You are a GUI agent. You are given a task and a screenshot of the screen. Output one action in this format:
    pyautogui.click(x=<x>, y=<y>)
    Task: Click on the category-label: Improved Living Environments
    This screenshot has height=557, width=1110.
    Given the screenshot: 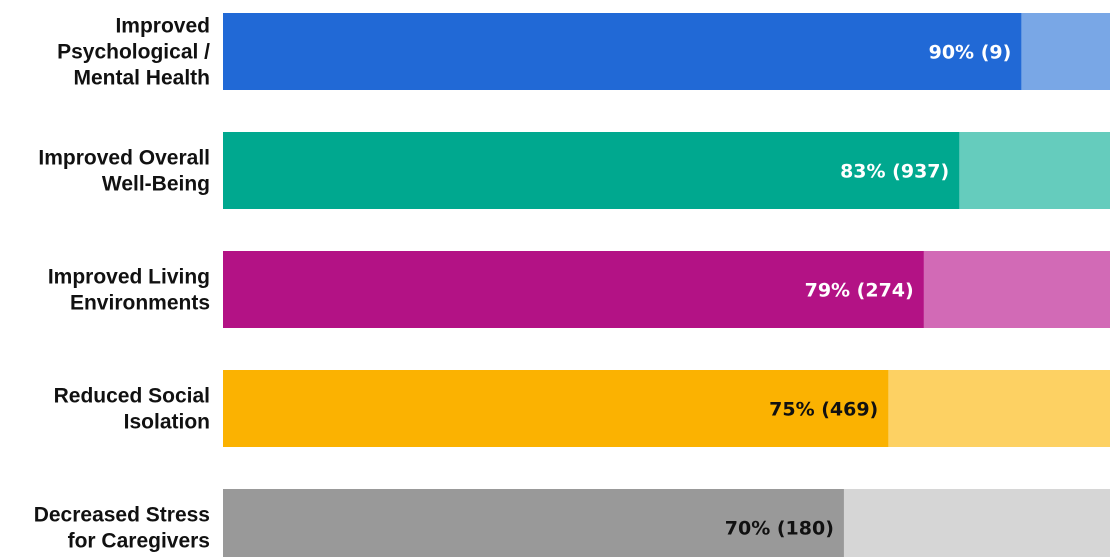 What is the action you would take?
    pyautogui.click(x=129, y=290)
    